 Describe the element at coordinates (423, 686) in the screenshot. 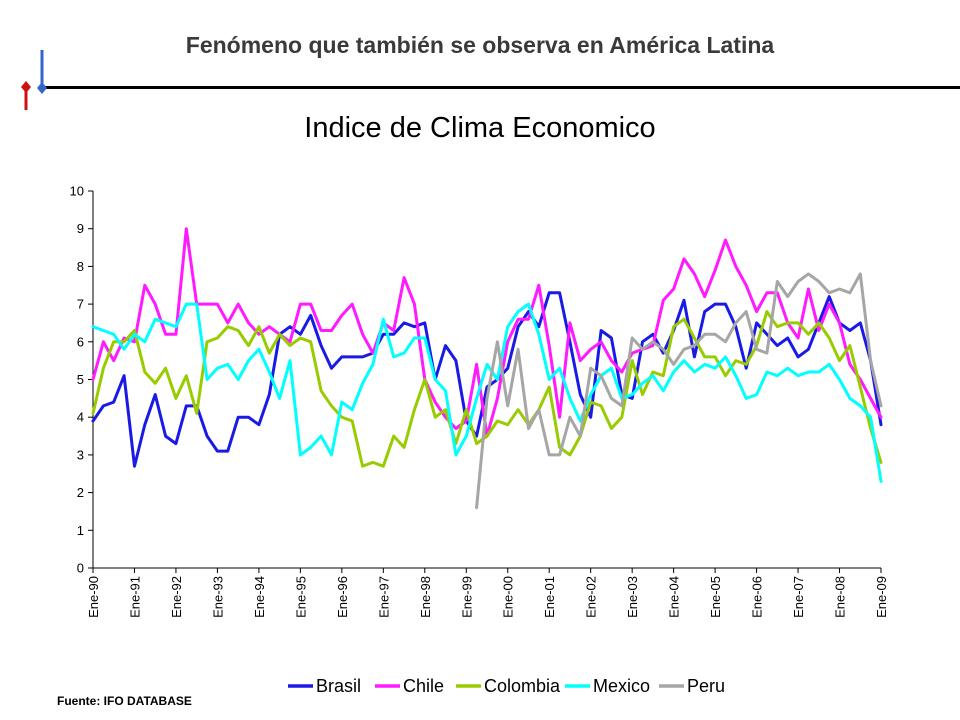

I see `legend-label-chile: Chile` at that location.